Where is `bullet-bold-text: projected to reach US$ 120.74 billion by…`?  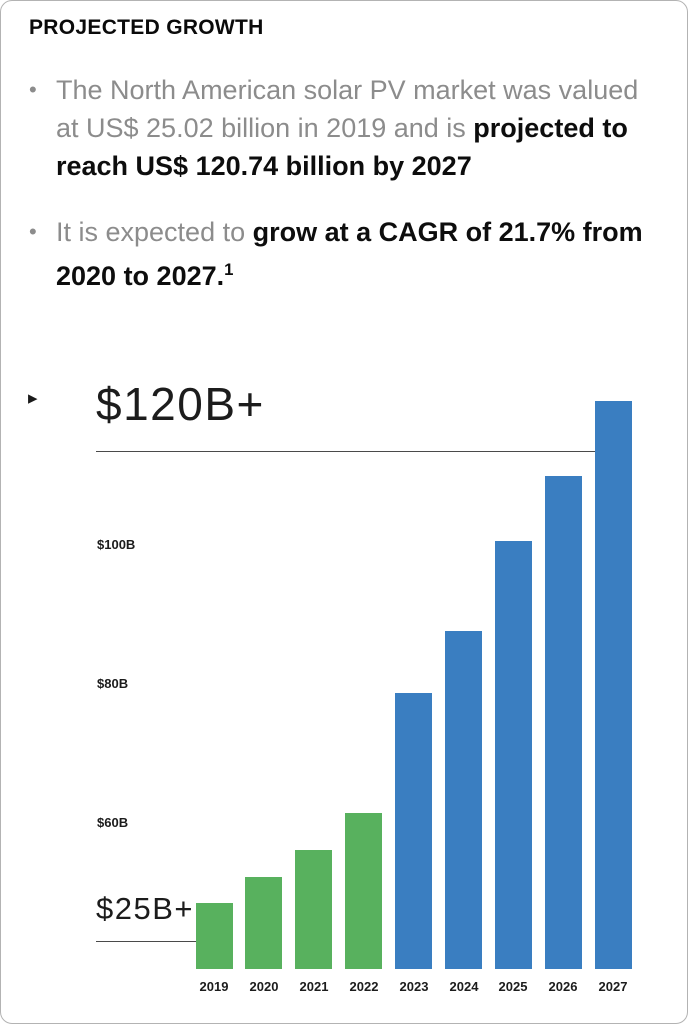 bullet-bold-text: projected to reach US$ 120.74 billion by… is located at coordinates (342, 147).